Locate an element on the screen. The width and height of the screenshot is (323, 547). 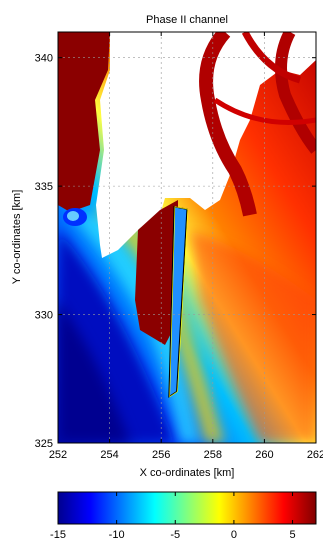
y-tick-label: 340 is located at coordinates (44, 59).